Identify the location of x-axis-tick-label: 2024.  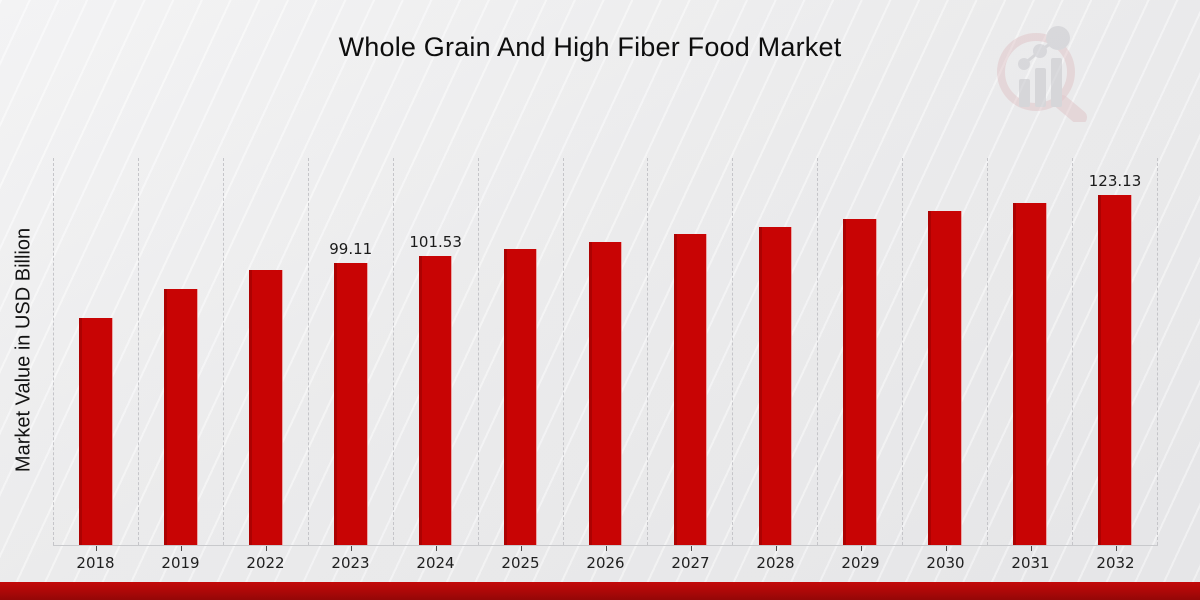
(435, 563).